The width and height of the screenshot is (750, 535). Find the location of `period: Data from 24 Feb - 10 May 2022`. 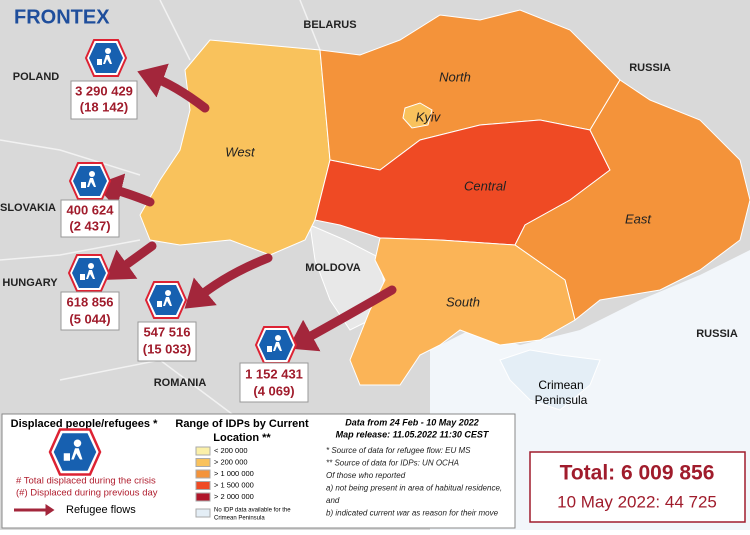

period: Data from 24 Feb - 10 May 2022 is located at coordinates (412, 422).